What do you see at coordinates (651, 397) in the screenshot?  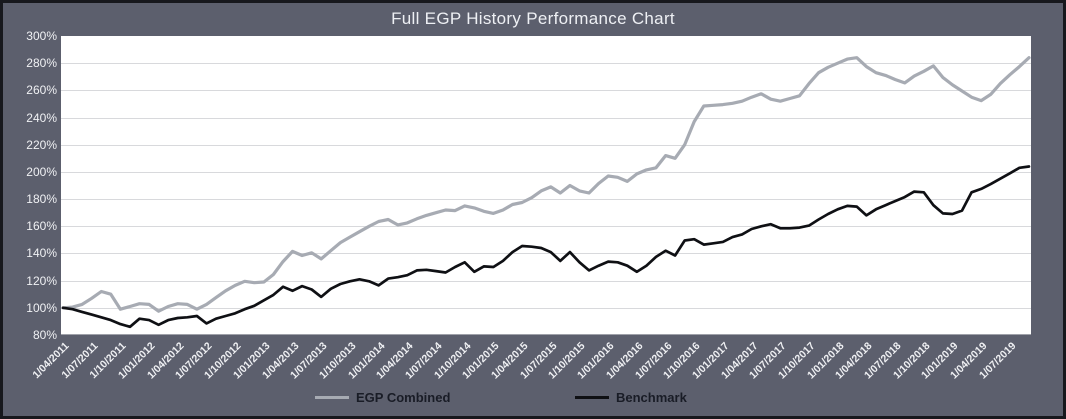 I see `legend-label-benchmark: Benchmark` at bounding box center [651, 397].